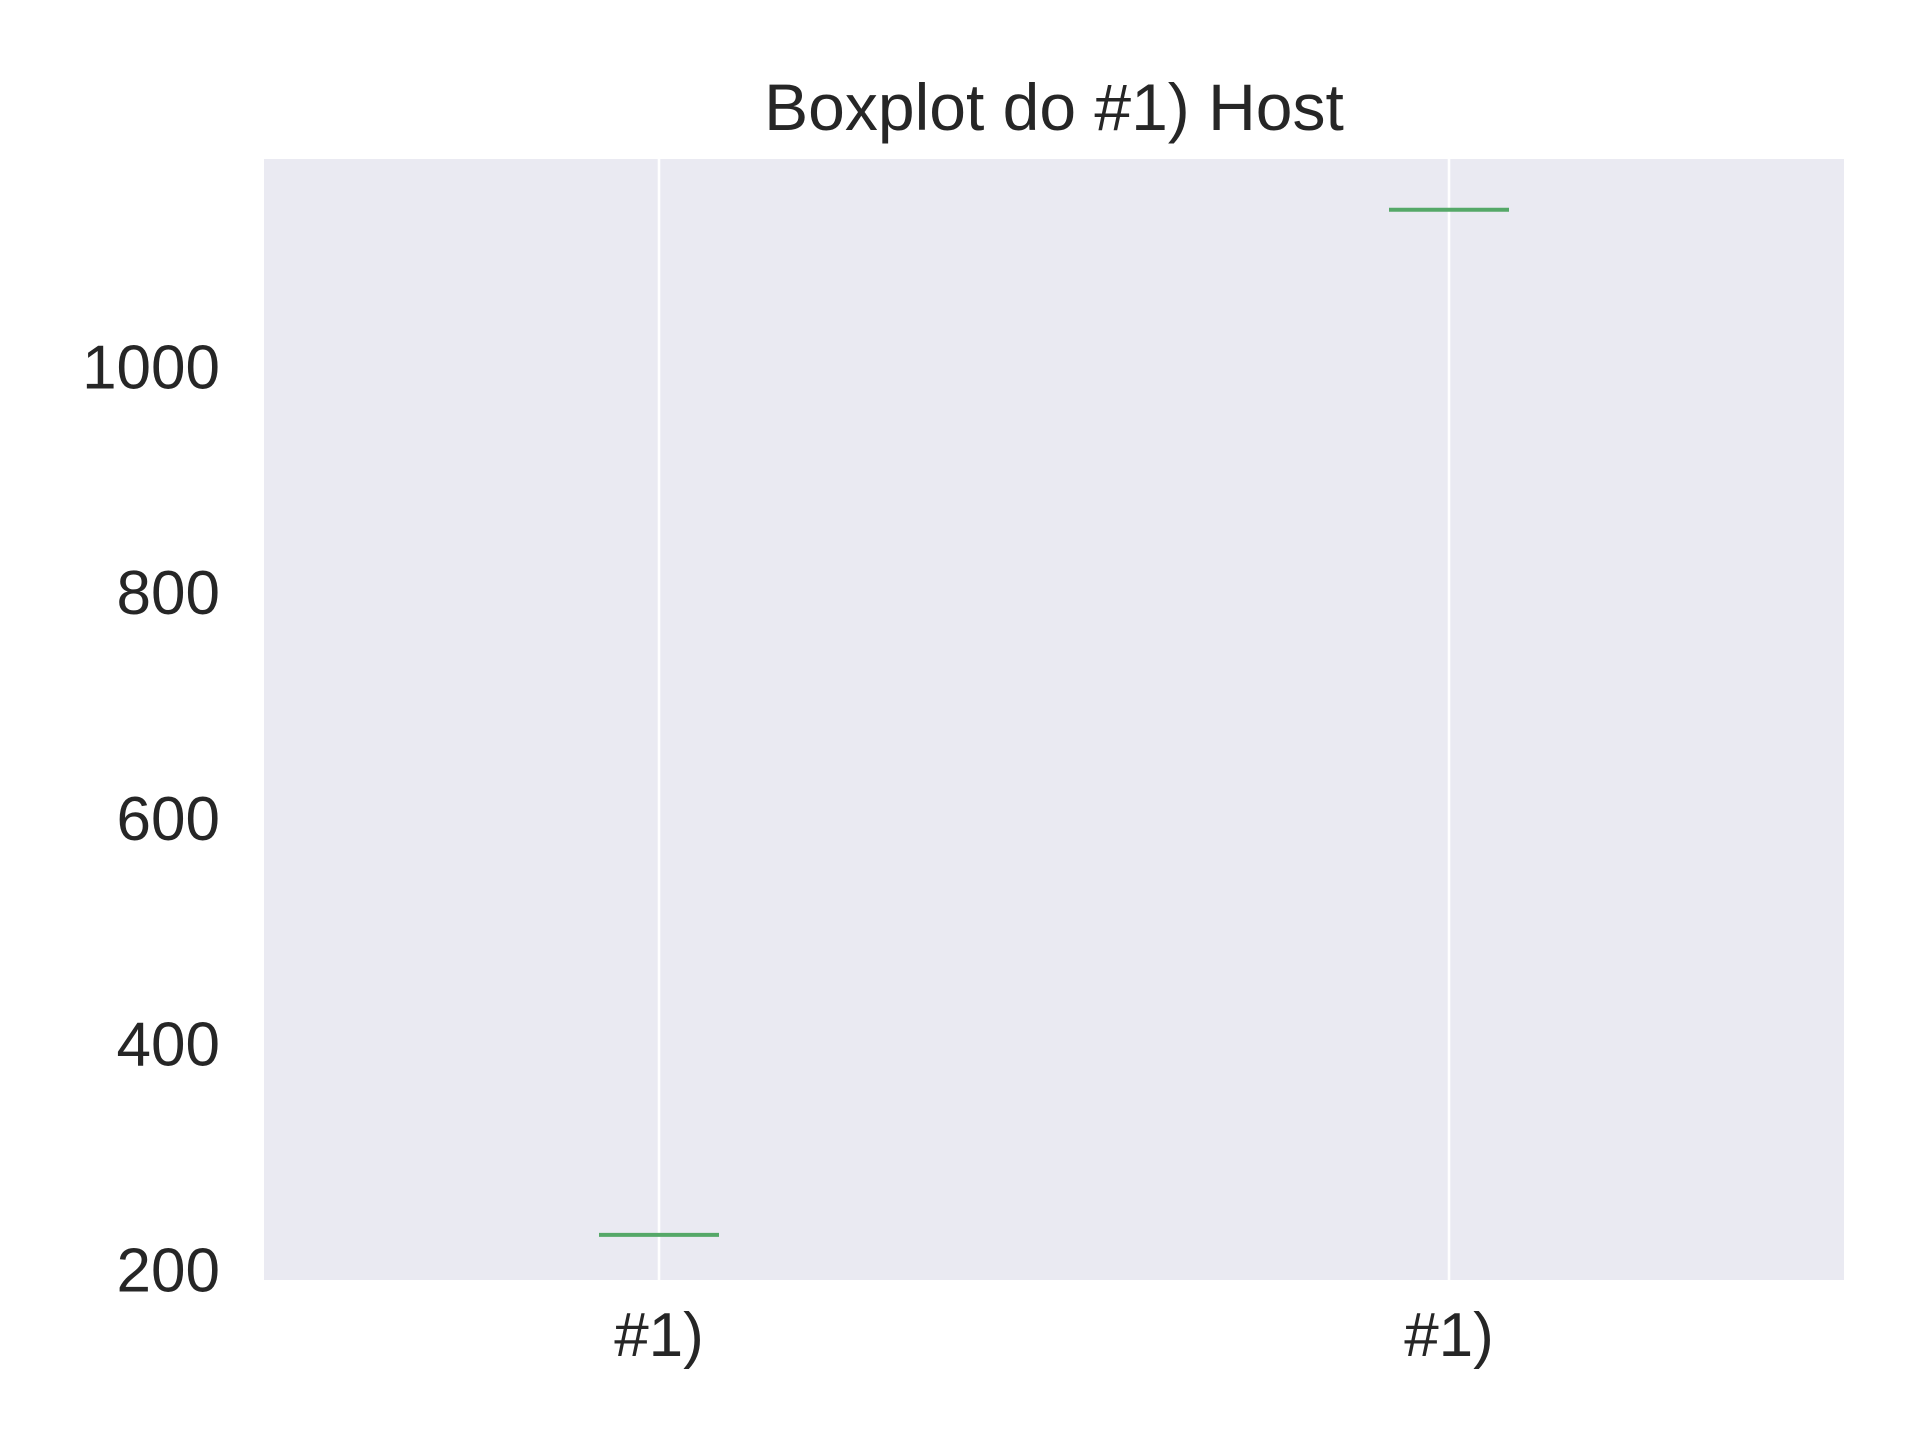 The width and height of the screenshot is (1920, 1440). What do you see at coordinates (1054, 107) in the screenshot?
I see `chart-title: Boxplot do #1) Host` at bounding box center [1054, 107].